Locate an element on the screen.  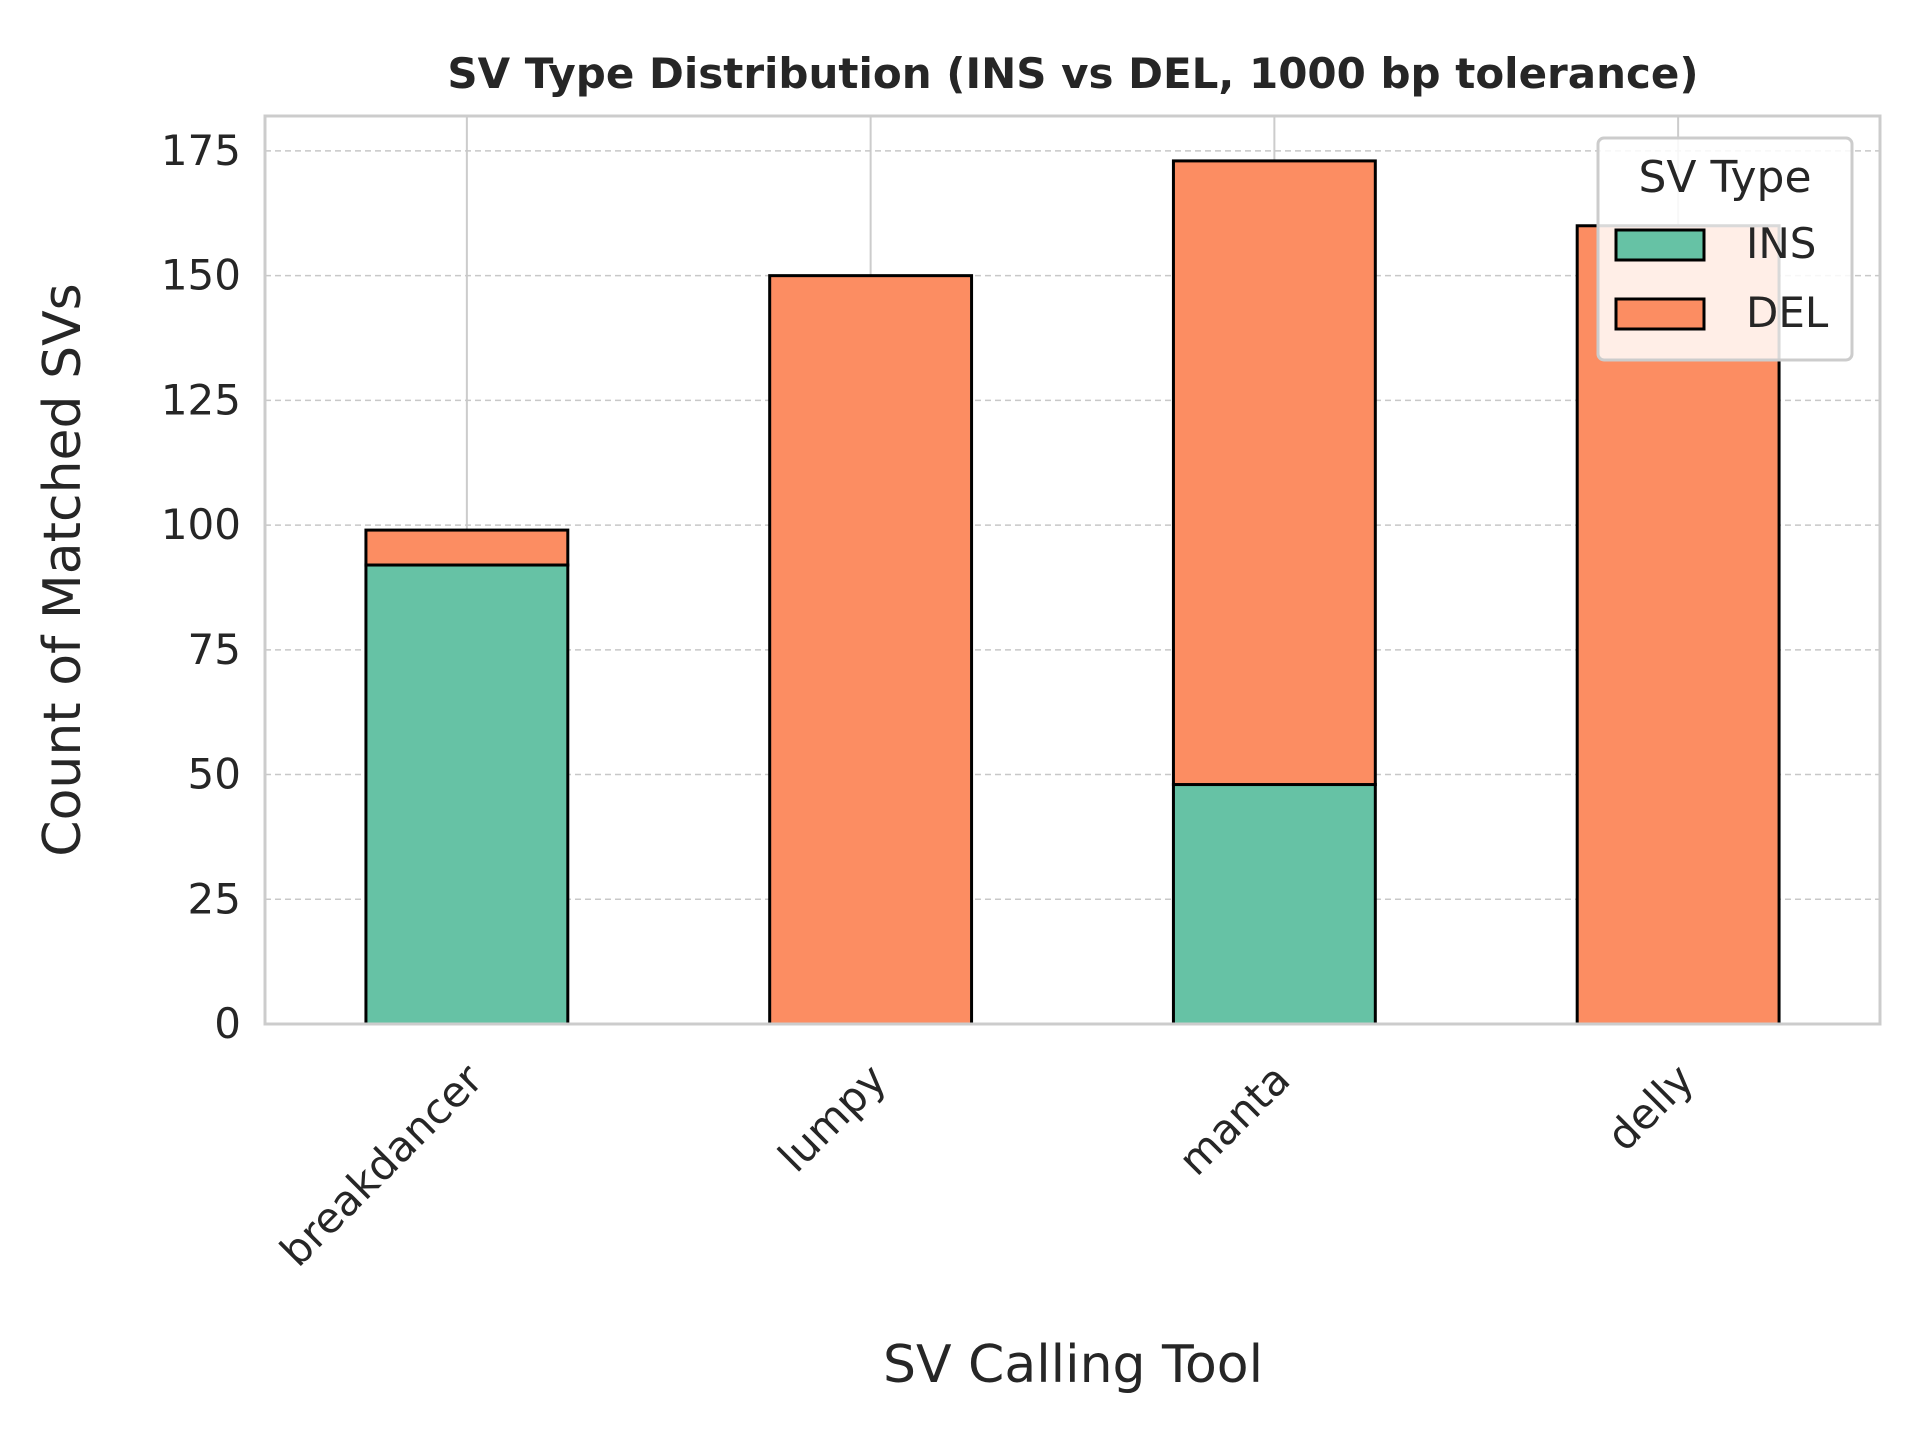
y-tick-label: 0 is located at coordinates (227, 1023).